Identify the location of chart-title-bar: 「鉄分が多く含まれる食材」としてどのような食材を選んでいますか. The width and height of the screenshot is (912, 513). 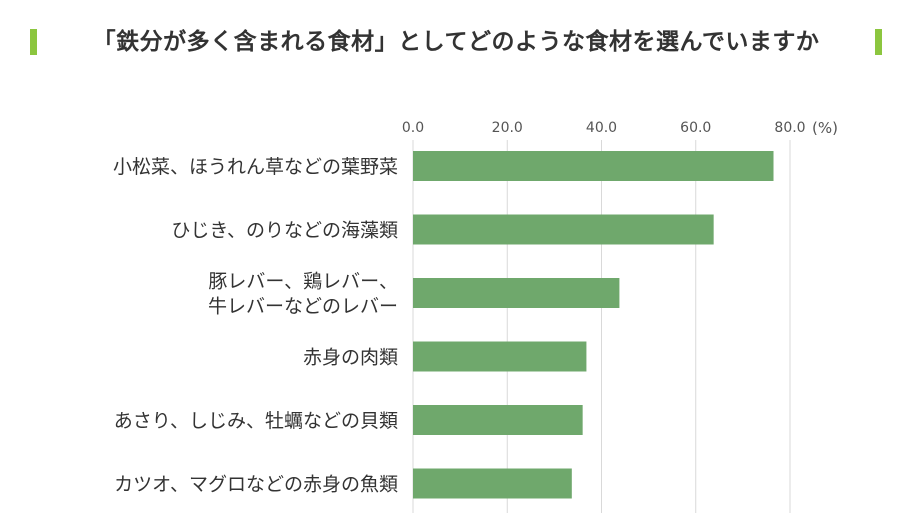
(456, 42).